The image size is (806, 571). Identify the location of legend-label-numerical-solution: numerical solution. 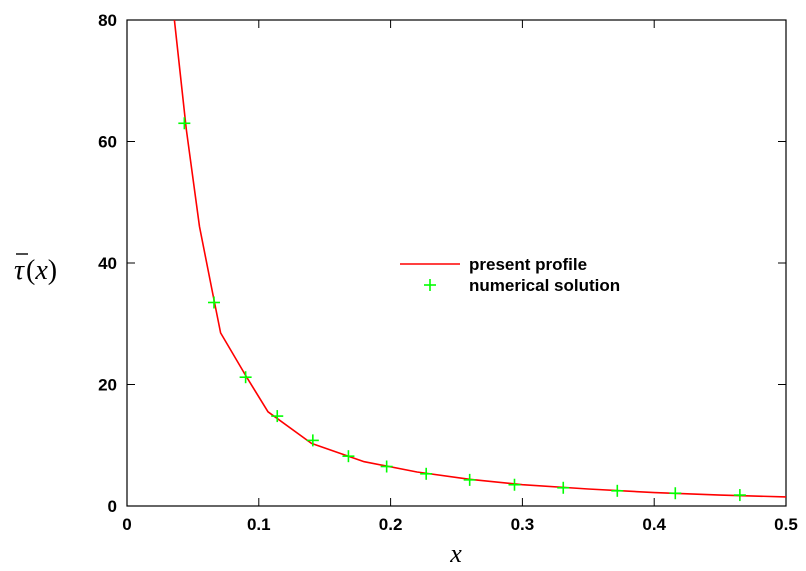
(544, 285).